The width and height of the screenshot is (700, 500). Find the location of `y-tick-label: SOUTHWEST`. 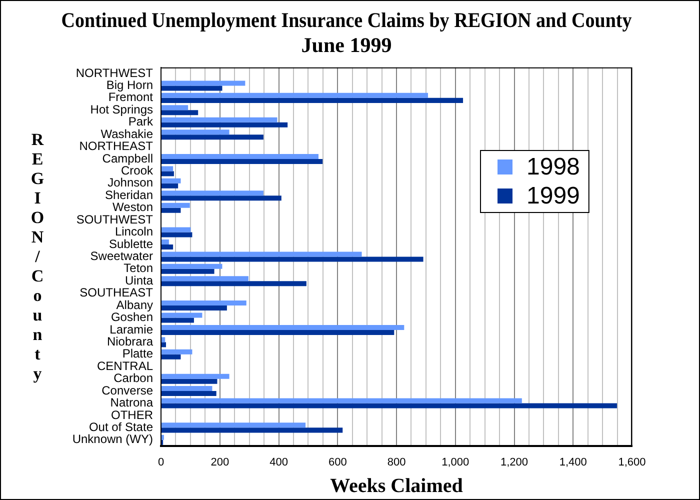

y-tick-label: SOUTHWEST is located at coordinates (115, 219).